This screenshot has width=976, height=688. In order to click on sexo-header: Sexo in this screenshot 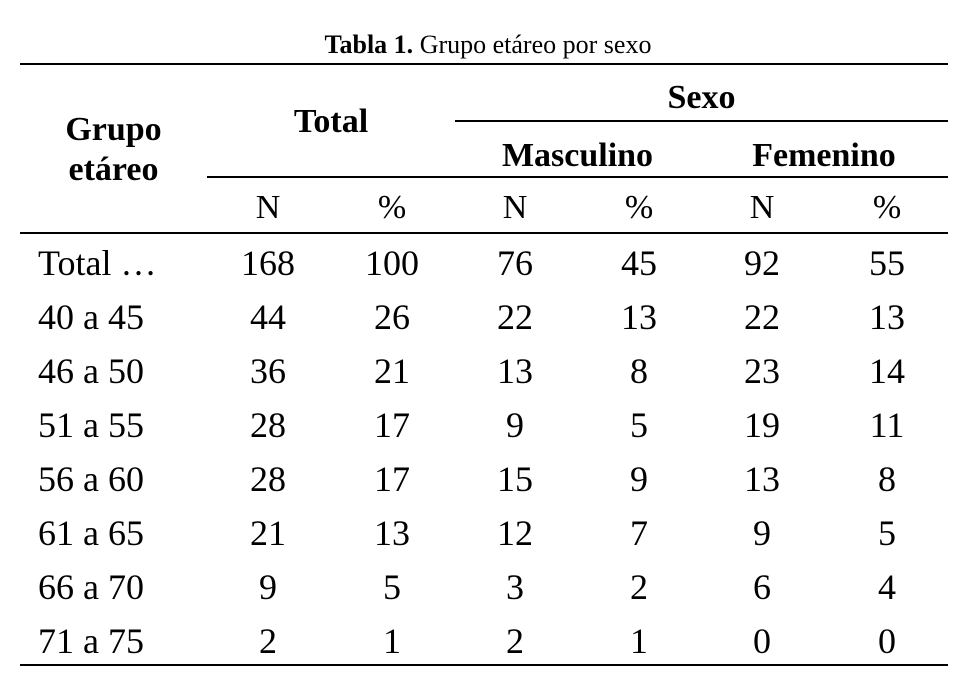, I will do `click(701, 97)`.